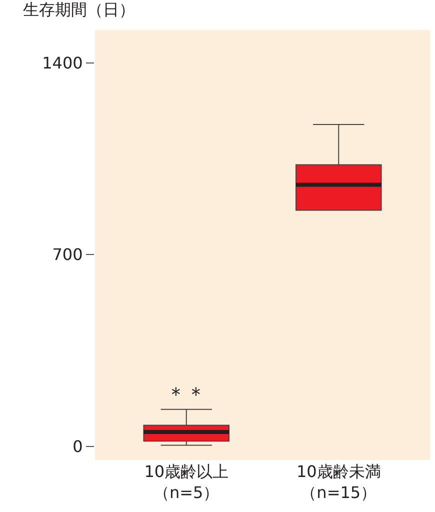  Describe the element at coordinates (186, 482) in the screenshot. I see `x-tick-label: 10歳齢以上（n=5）` at that location.